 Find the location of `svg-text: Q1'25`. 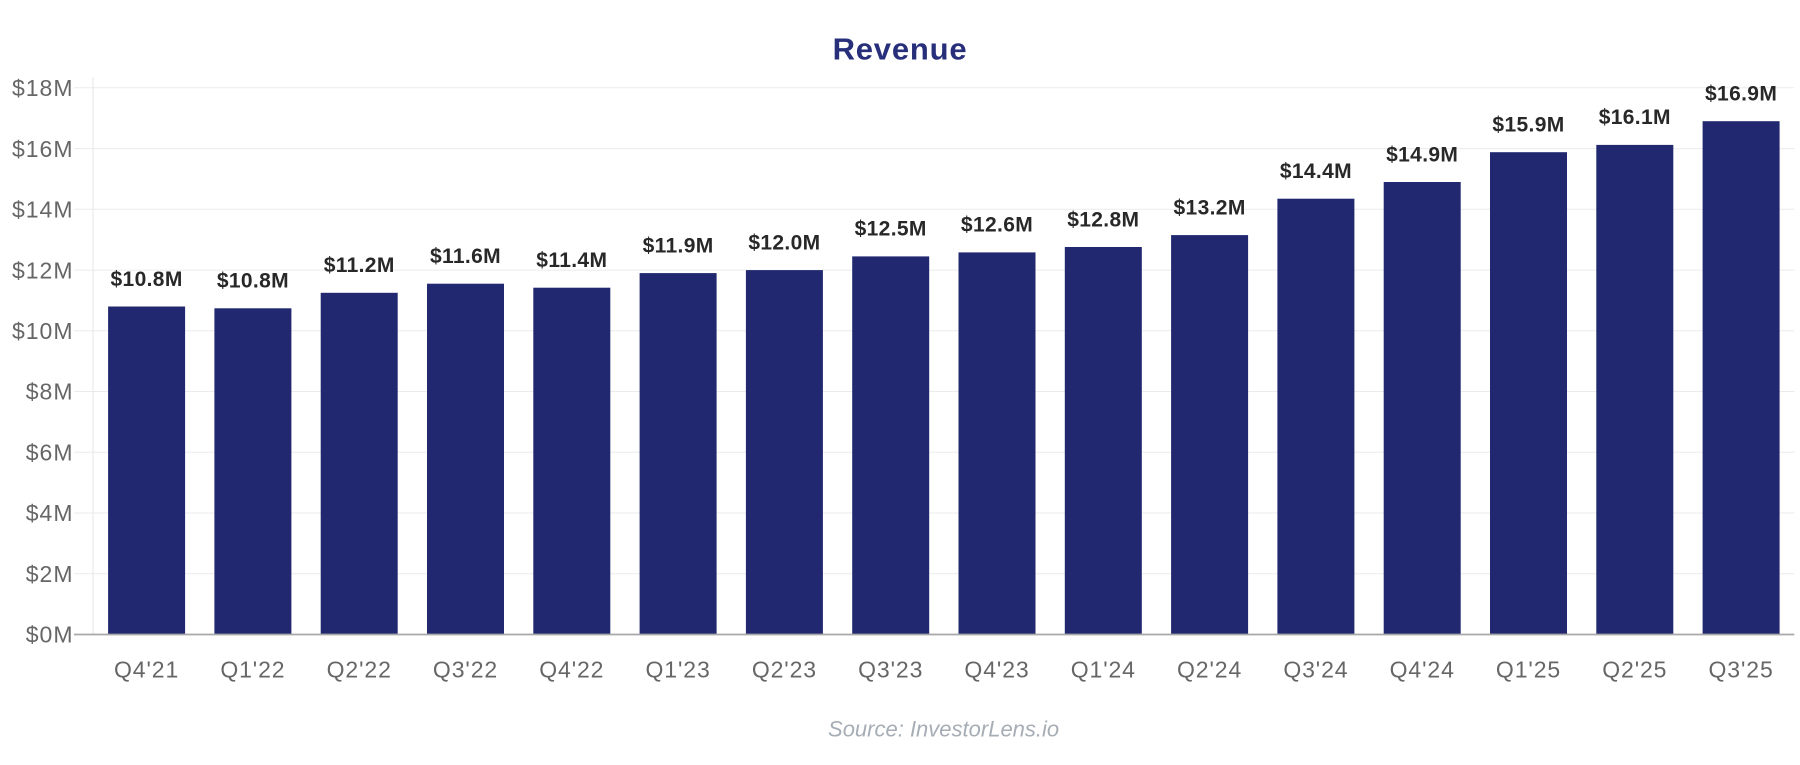

svg-text: Q1'25 is located at coordinates (1528, 670).